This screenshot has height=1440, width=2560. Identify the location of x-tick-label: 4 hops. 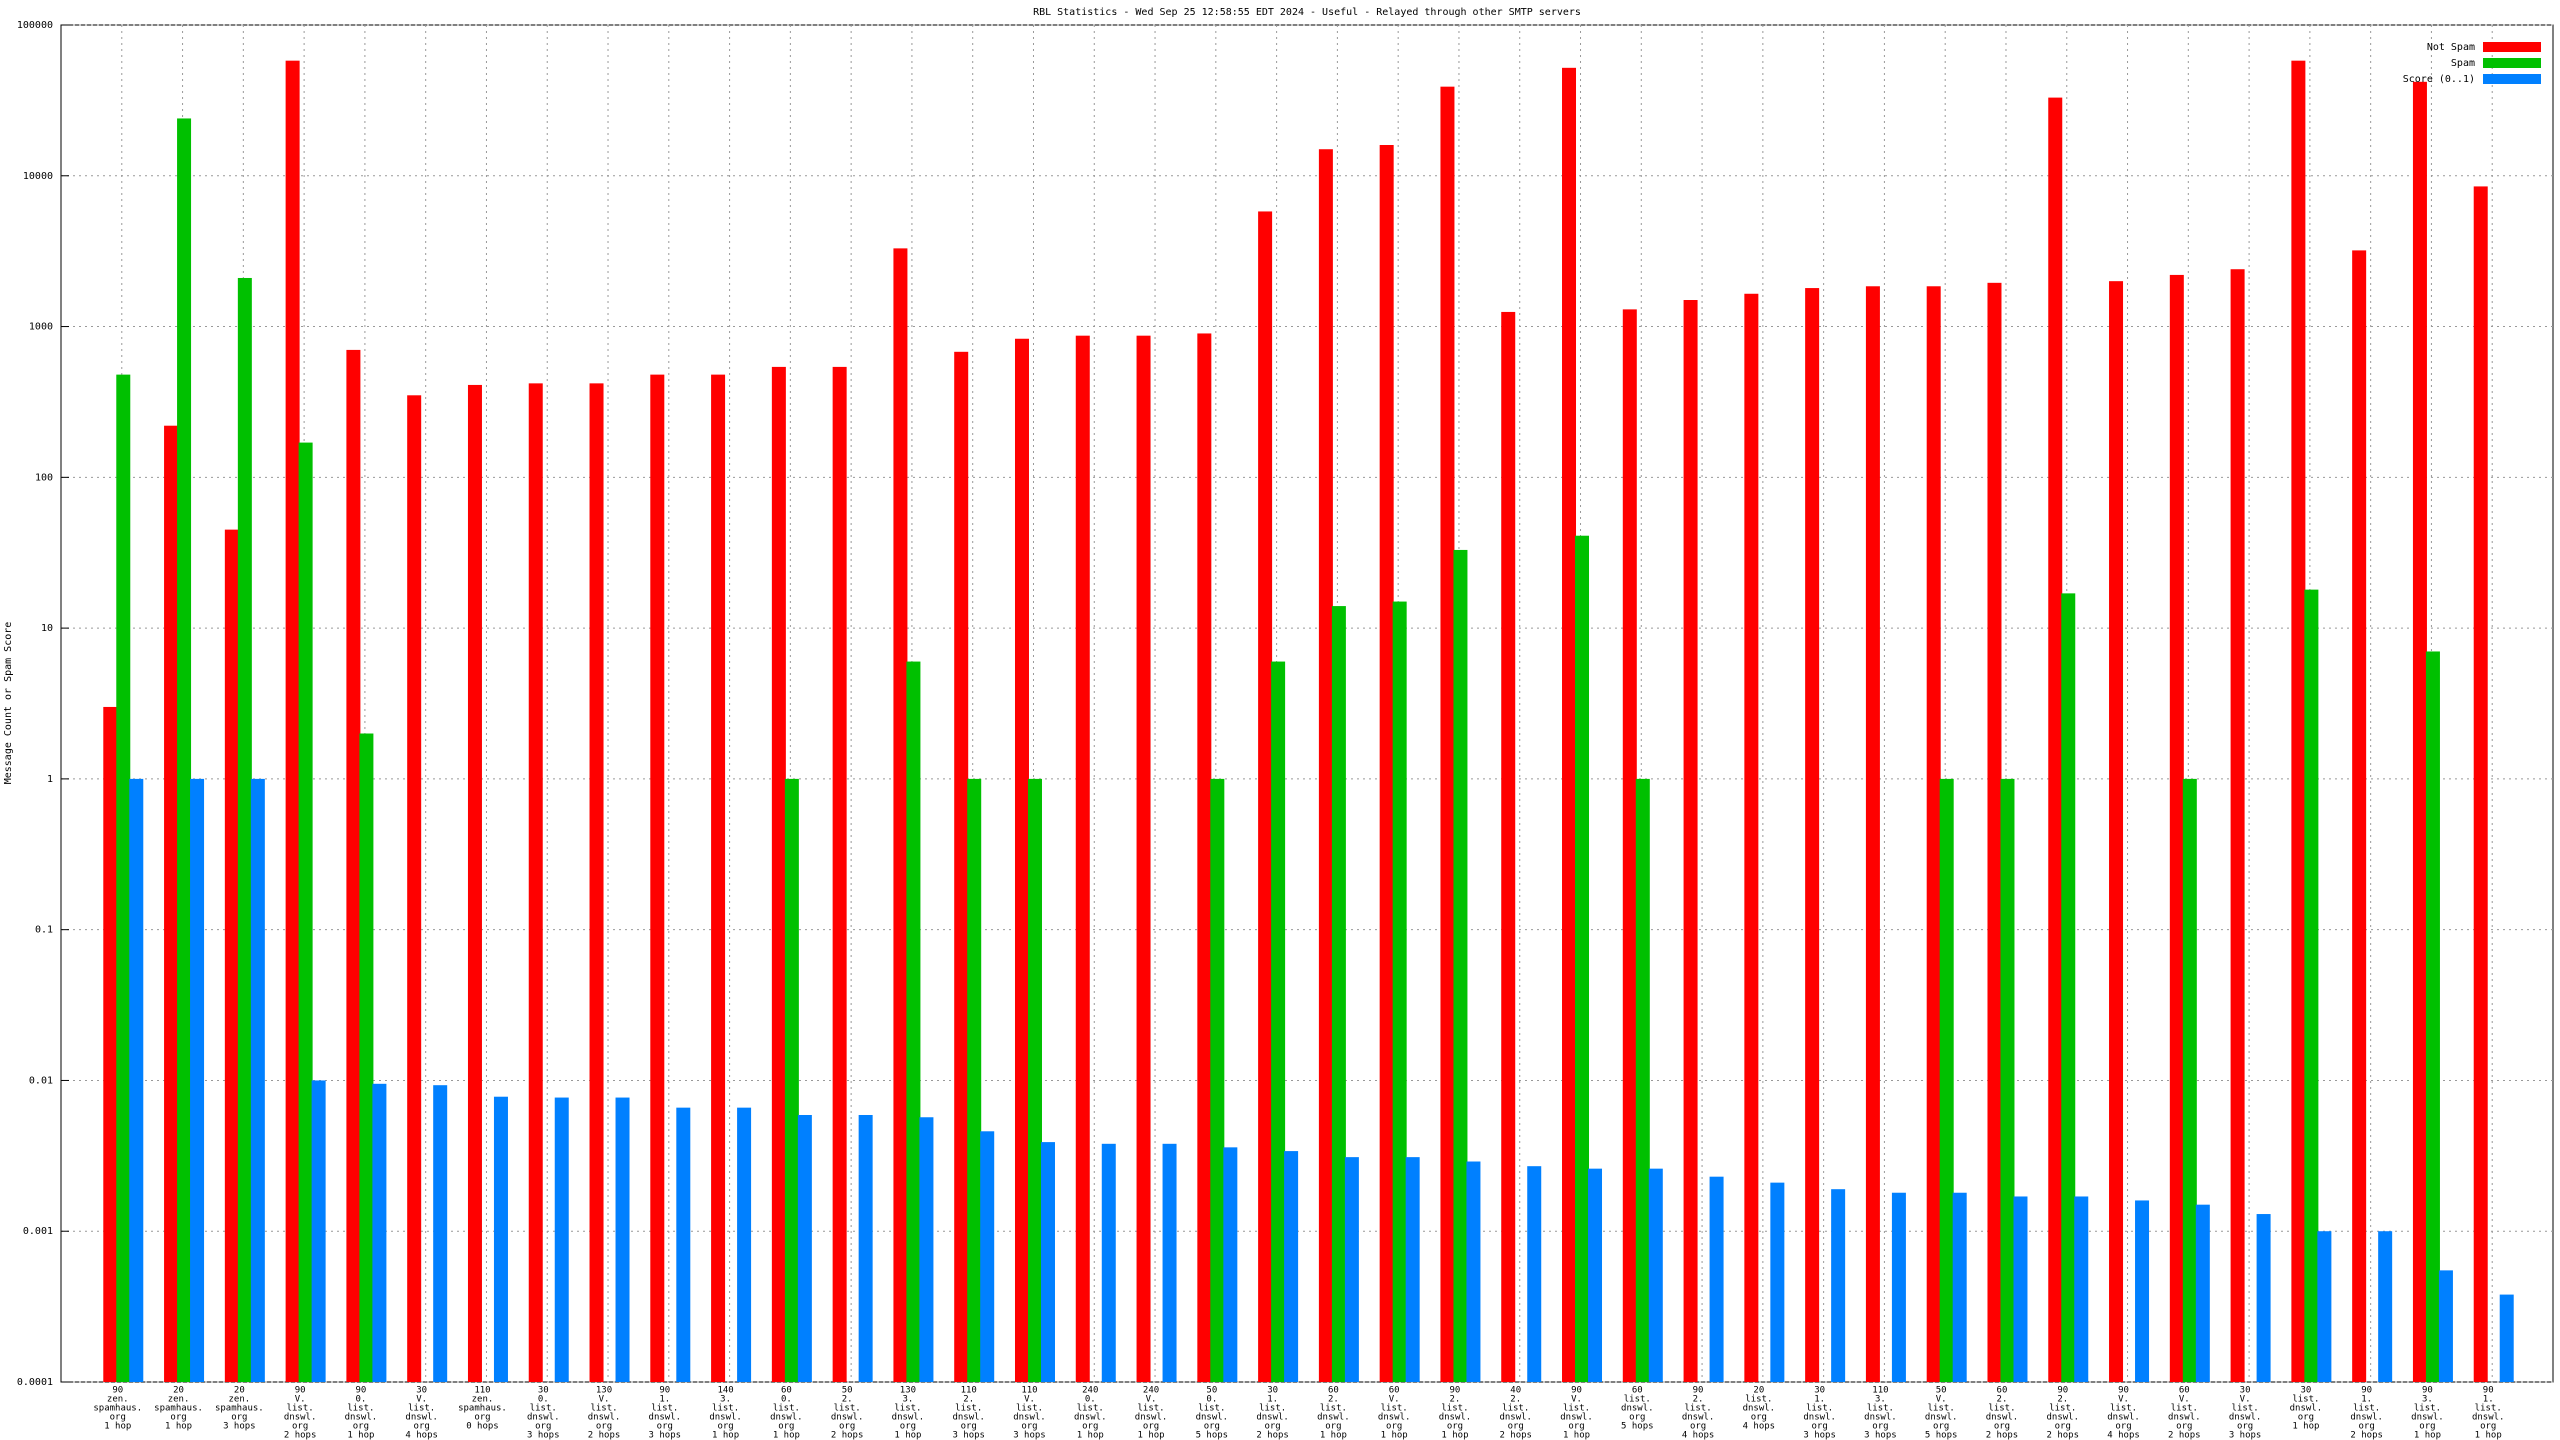
(1759, 1427).